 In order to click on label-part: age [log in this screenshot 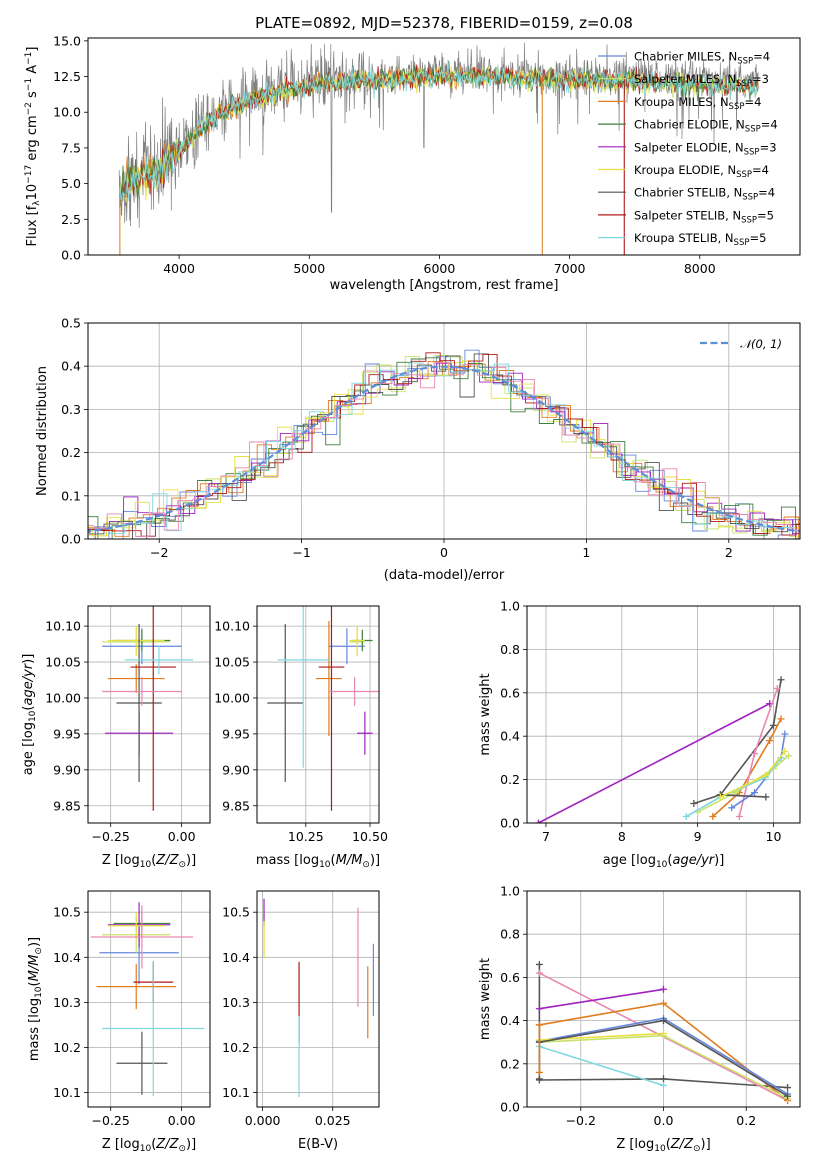, I will do `click(629, 860)`.